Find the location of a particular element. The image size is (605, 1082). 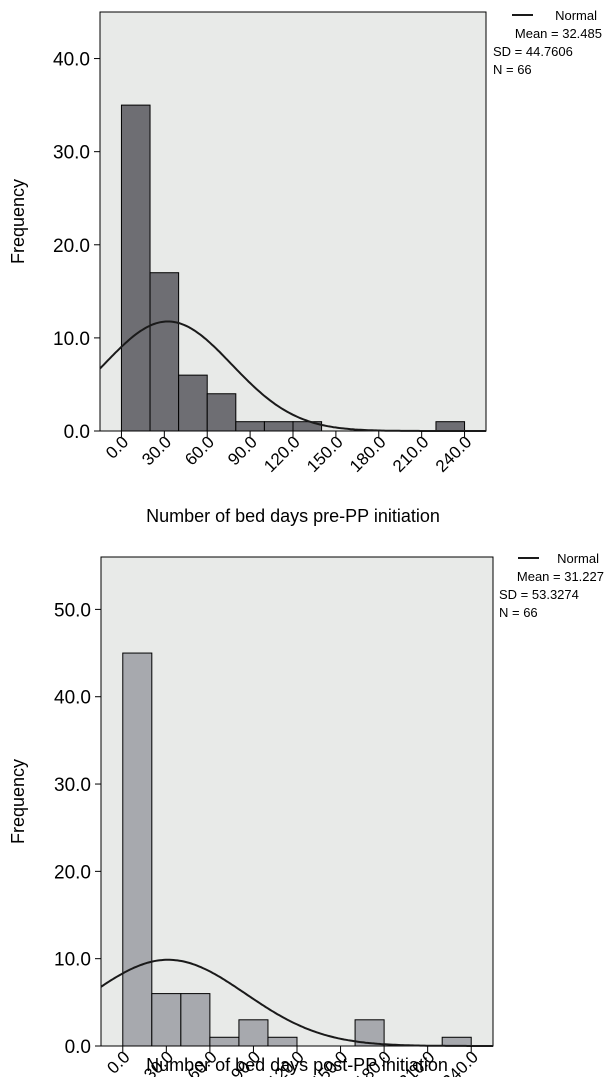

x-axis-label: Number of bed days post-PP initiation is located at coordinates (297, 1065).